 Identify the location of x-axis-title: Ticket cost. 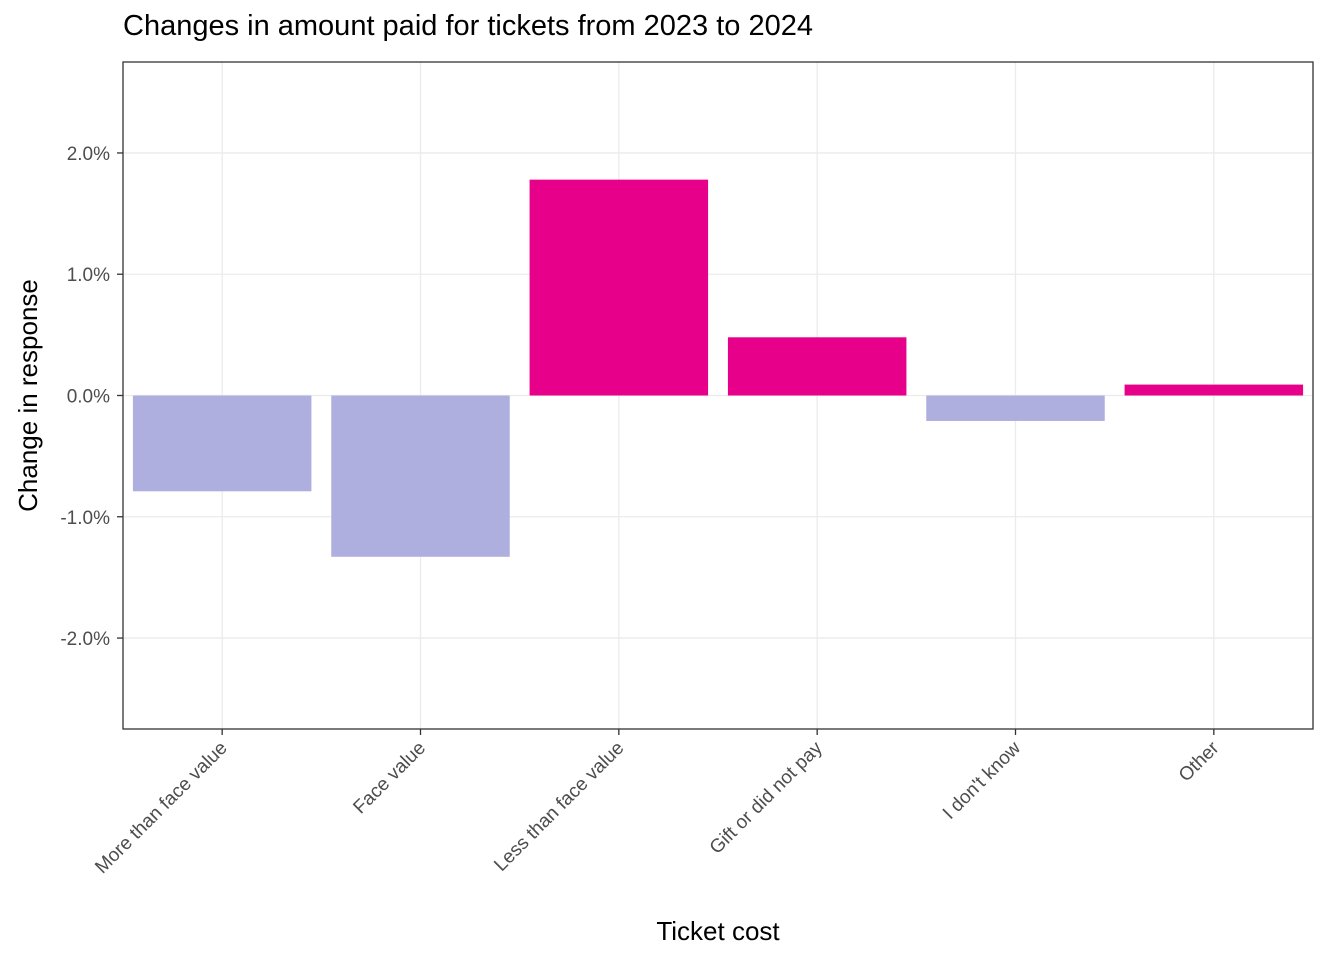
(718, 931).